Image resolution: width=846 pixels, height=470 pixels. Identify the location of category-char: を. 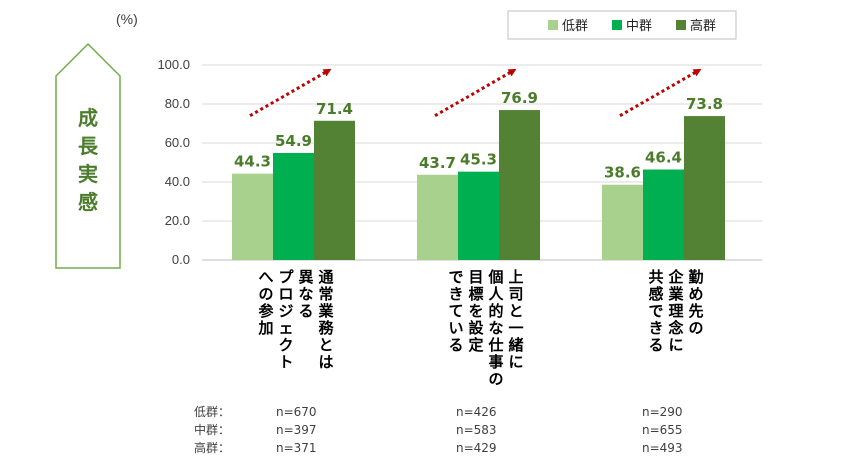
(475, 311).